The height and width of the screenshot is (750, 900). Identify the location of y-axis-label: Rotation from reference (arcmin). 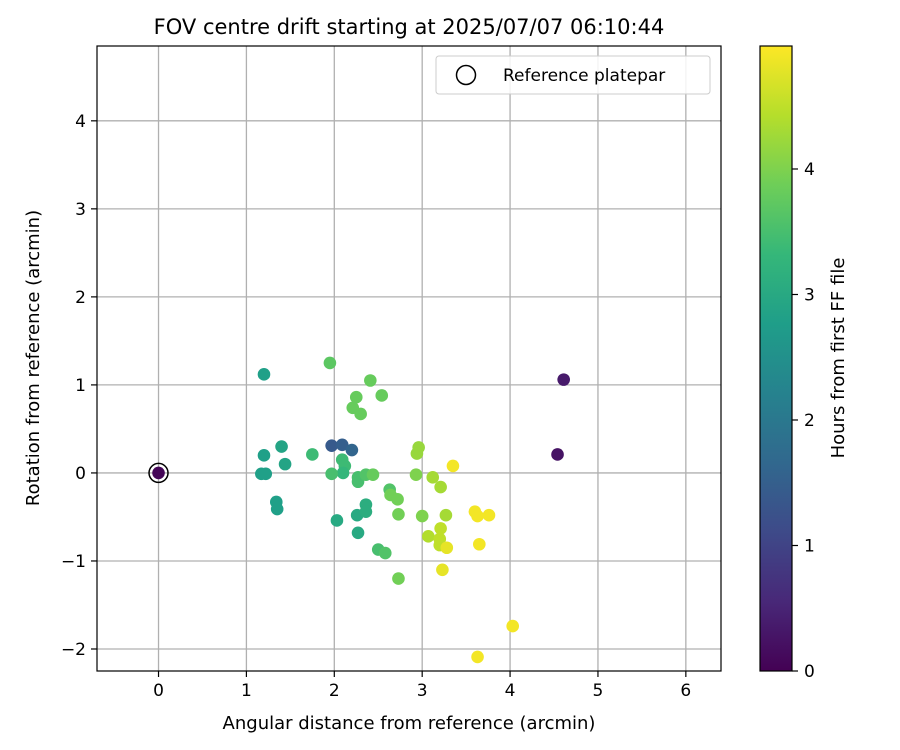
(33, 358).